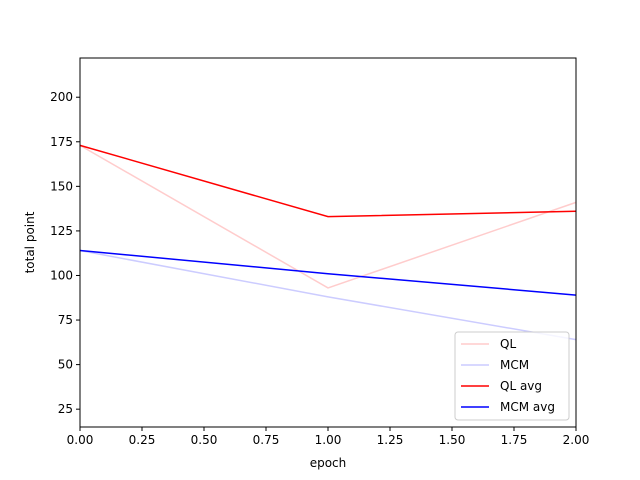 Image resolution: width=640 pixels, height=480 pixels. I want to click on y-tick-label: 100, so click(61, 275).